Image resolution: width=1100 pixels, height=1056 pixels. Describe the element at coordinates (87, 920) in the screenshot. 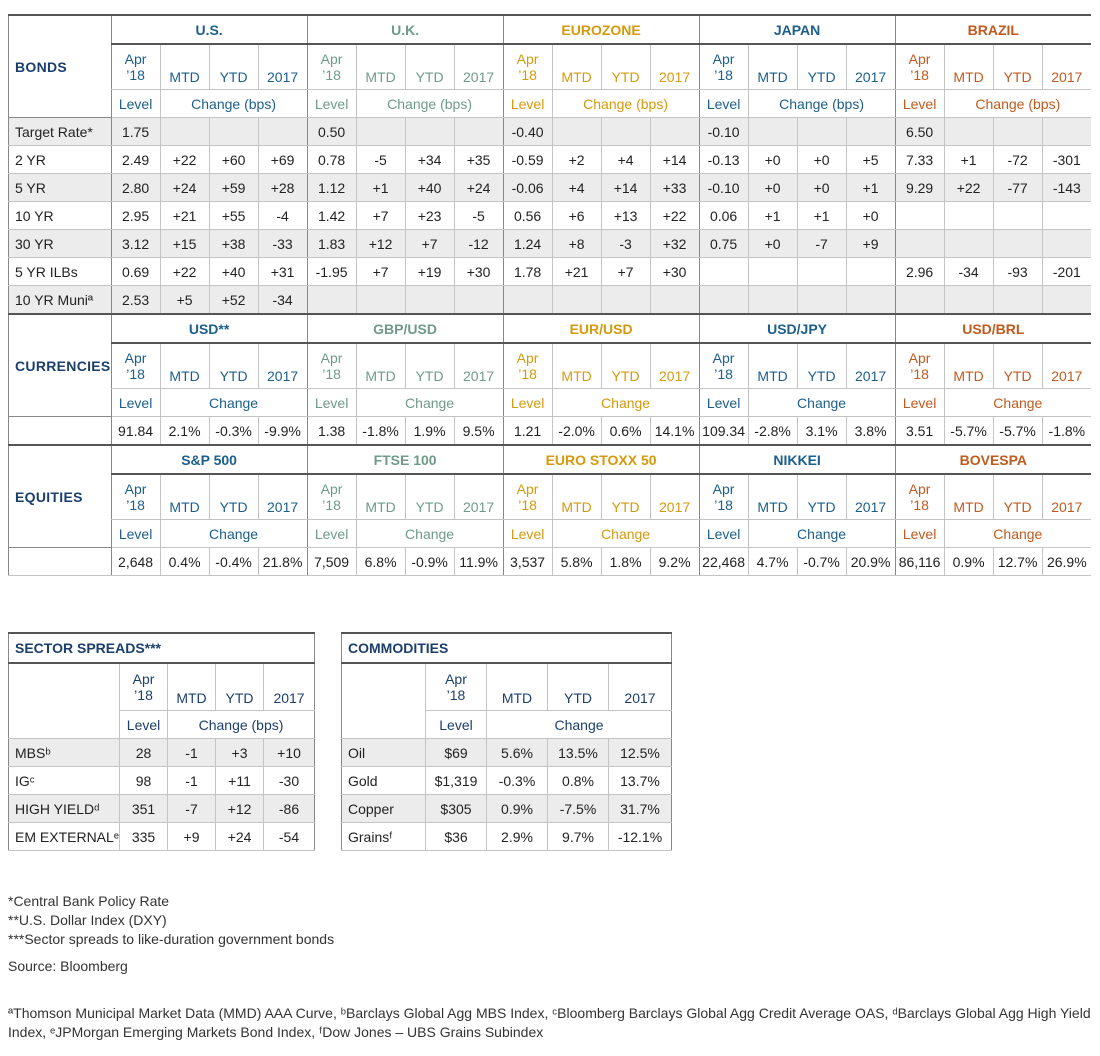

I see `footnote-dxy: **U.S. Dollar Index (DXY)` at that location.